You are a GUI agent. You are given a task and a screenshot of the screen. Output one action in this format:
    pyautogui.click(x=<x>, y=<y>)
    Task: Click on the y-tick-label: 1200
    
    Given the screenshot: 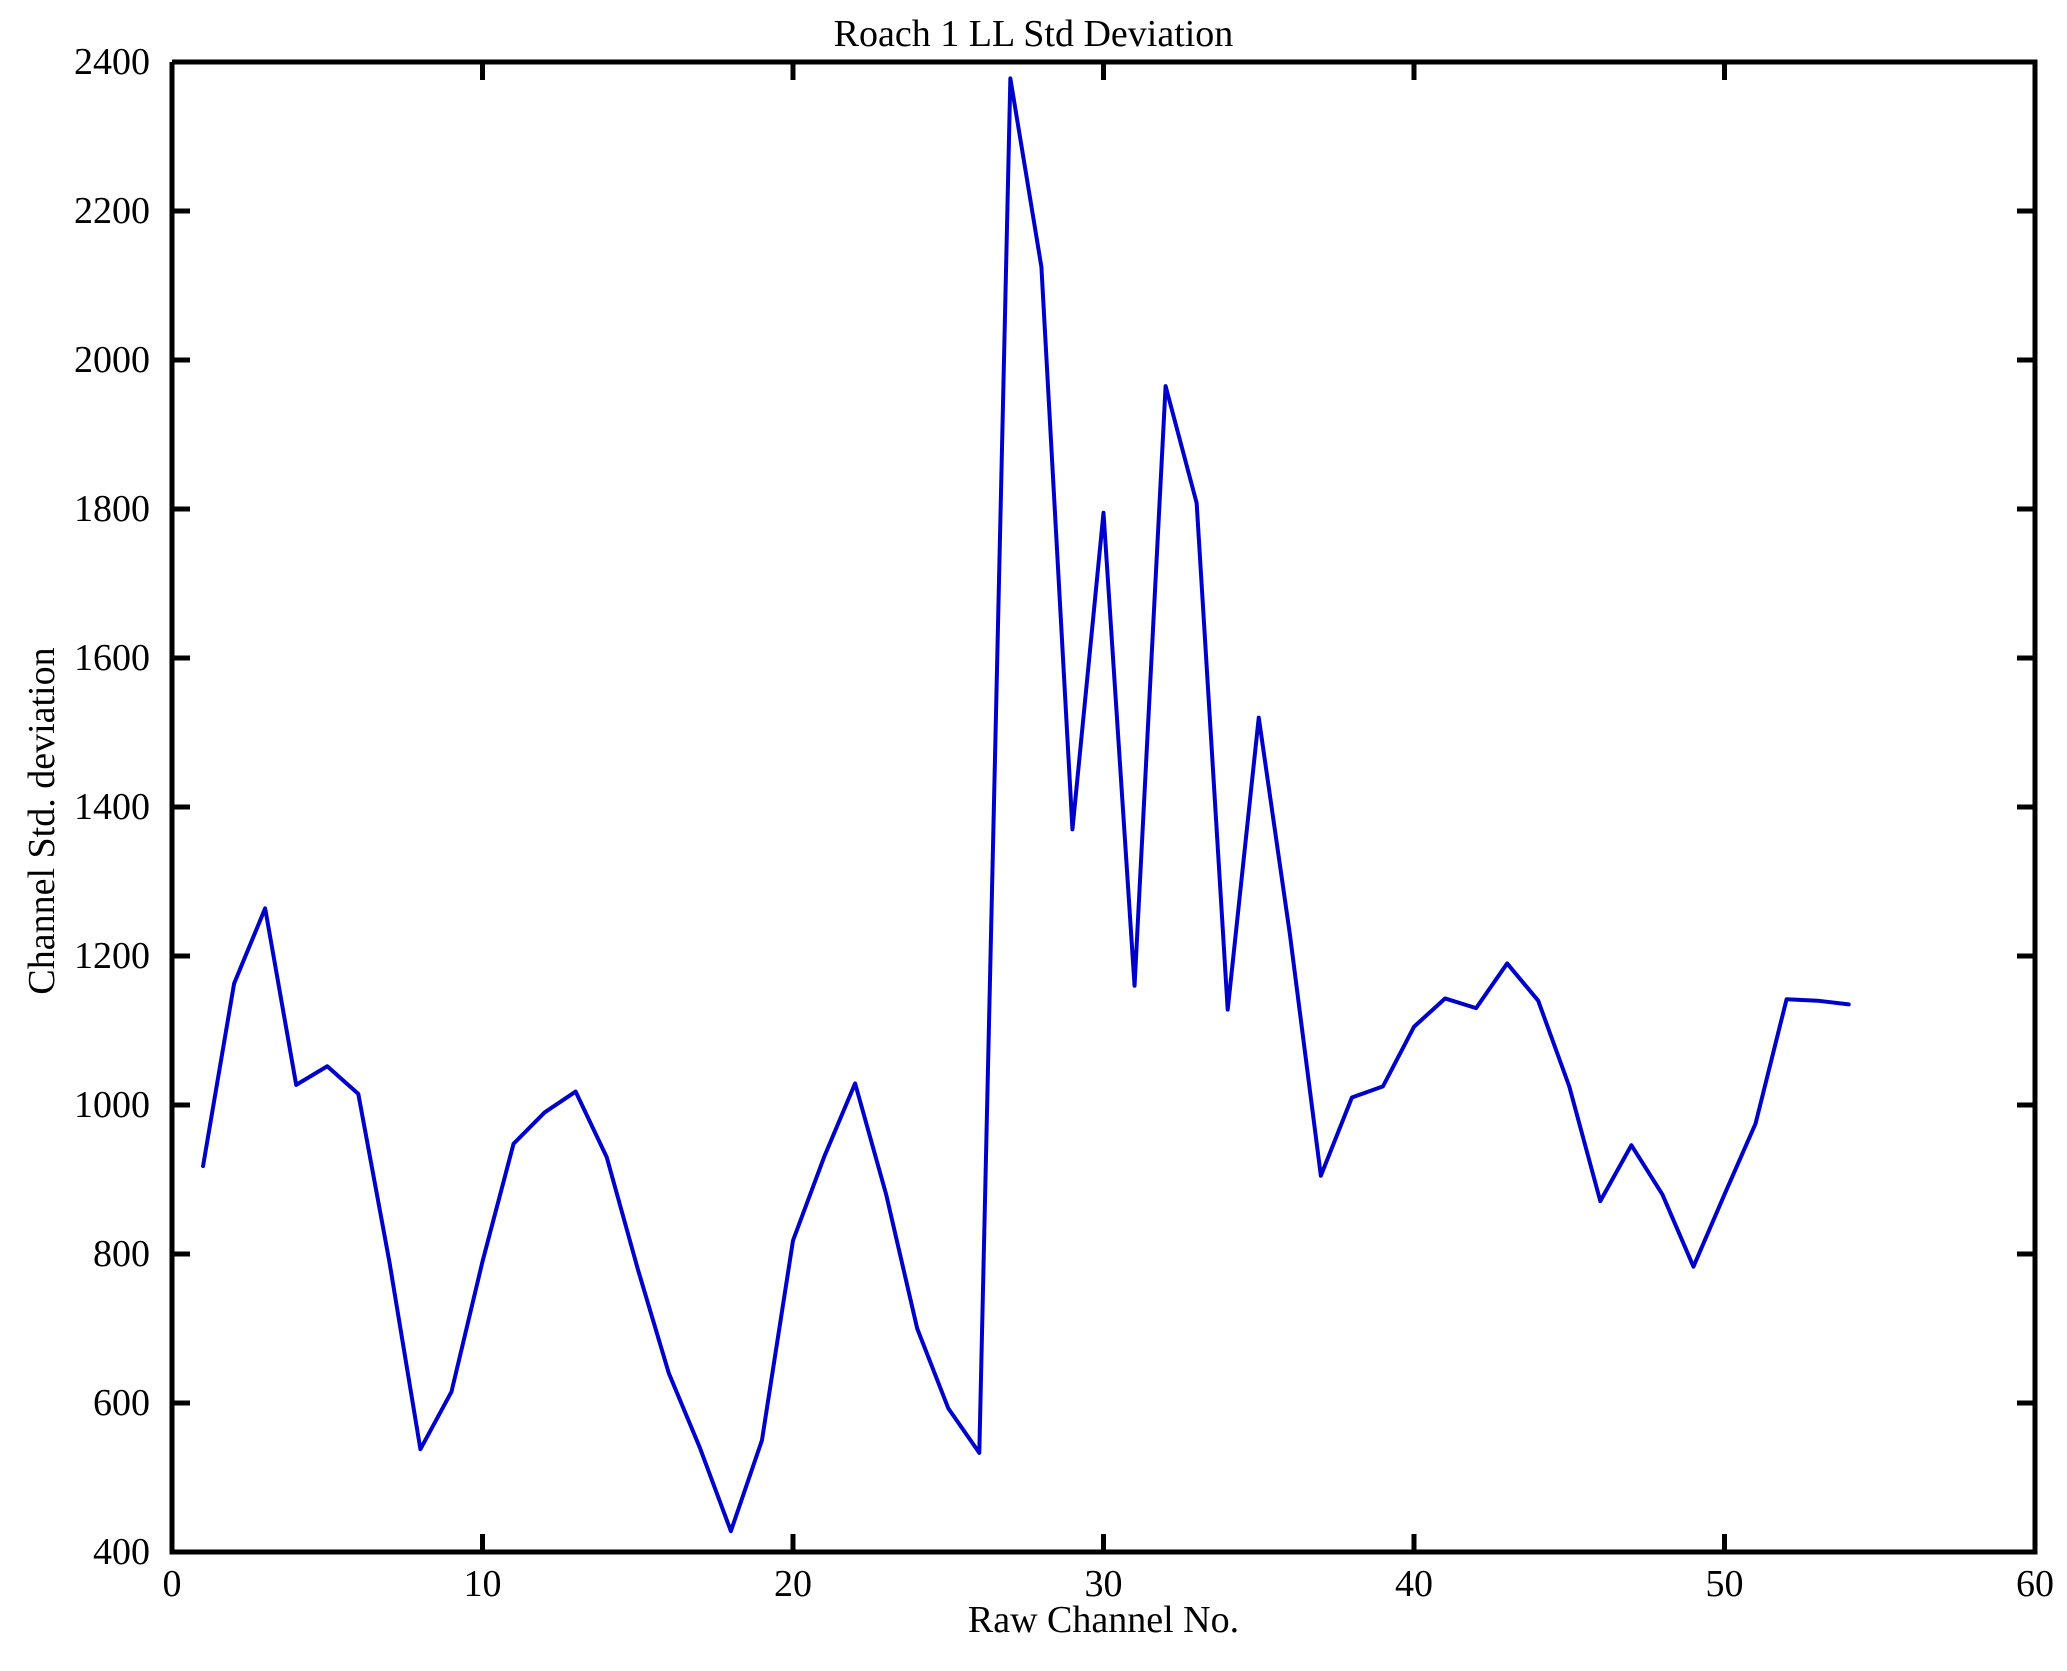 What is the action you would take?
    pyautogui.click(x=112, y=956)
    